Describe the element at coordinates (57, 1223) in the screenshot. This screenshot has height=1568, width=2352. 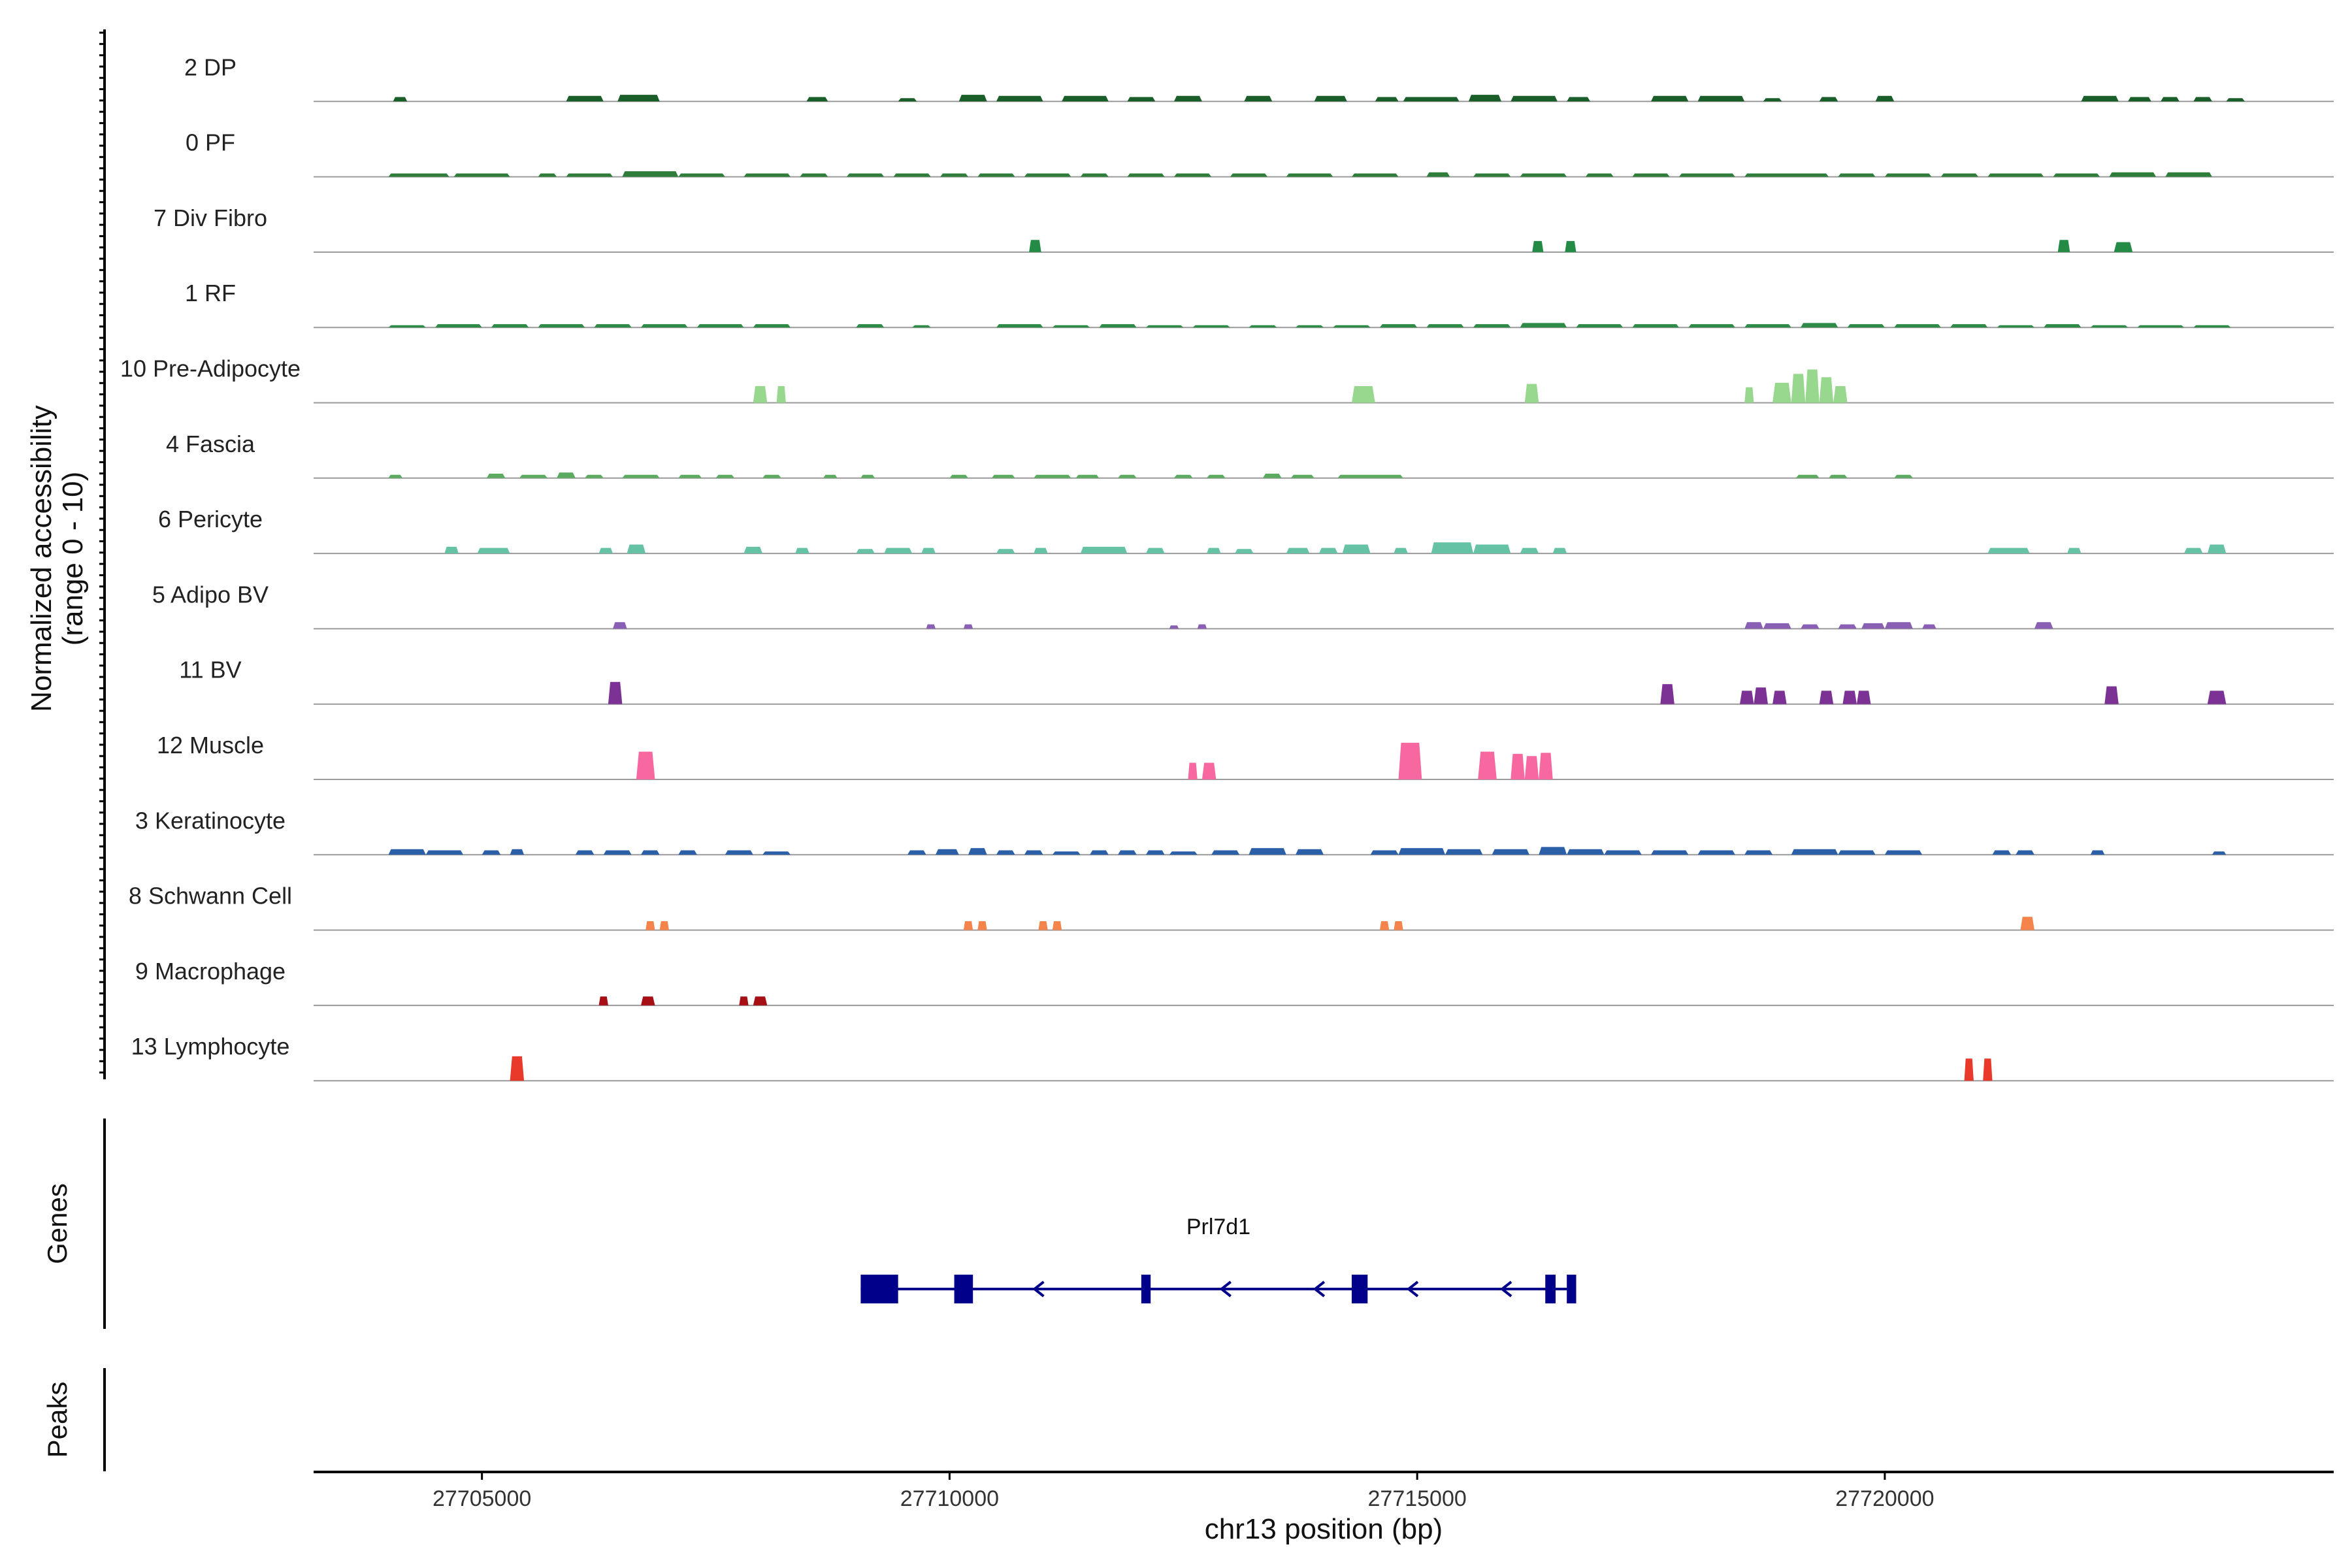
I see `genes-panel-label: Genes` at that location.